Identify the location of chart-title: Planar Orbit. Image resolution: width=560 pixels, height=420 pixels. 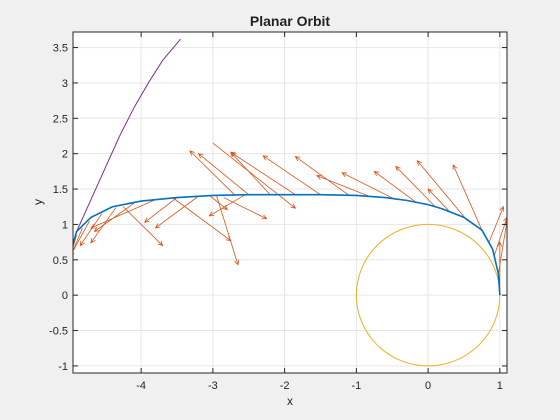
(290, 21).